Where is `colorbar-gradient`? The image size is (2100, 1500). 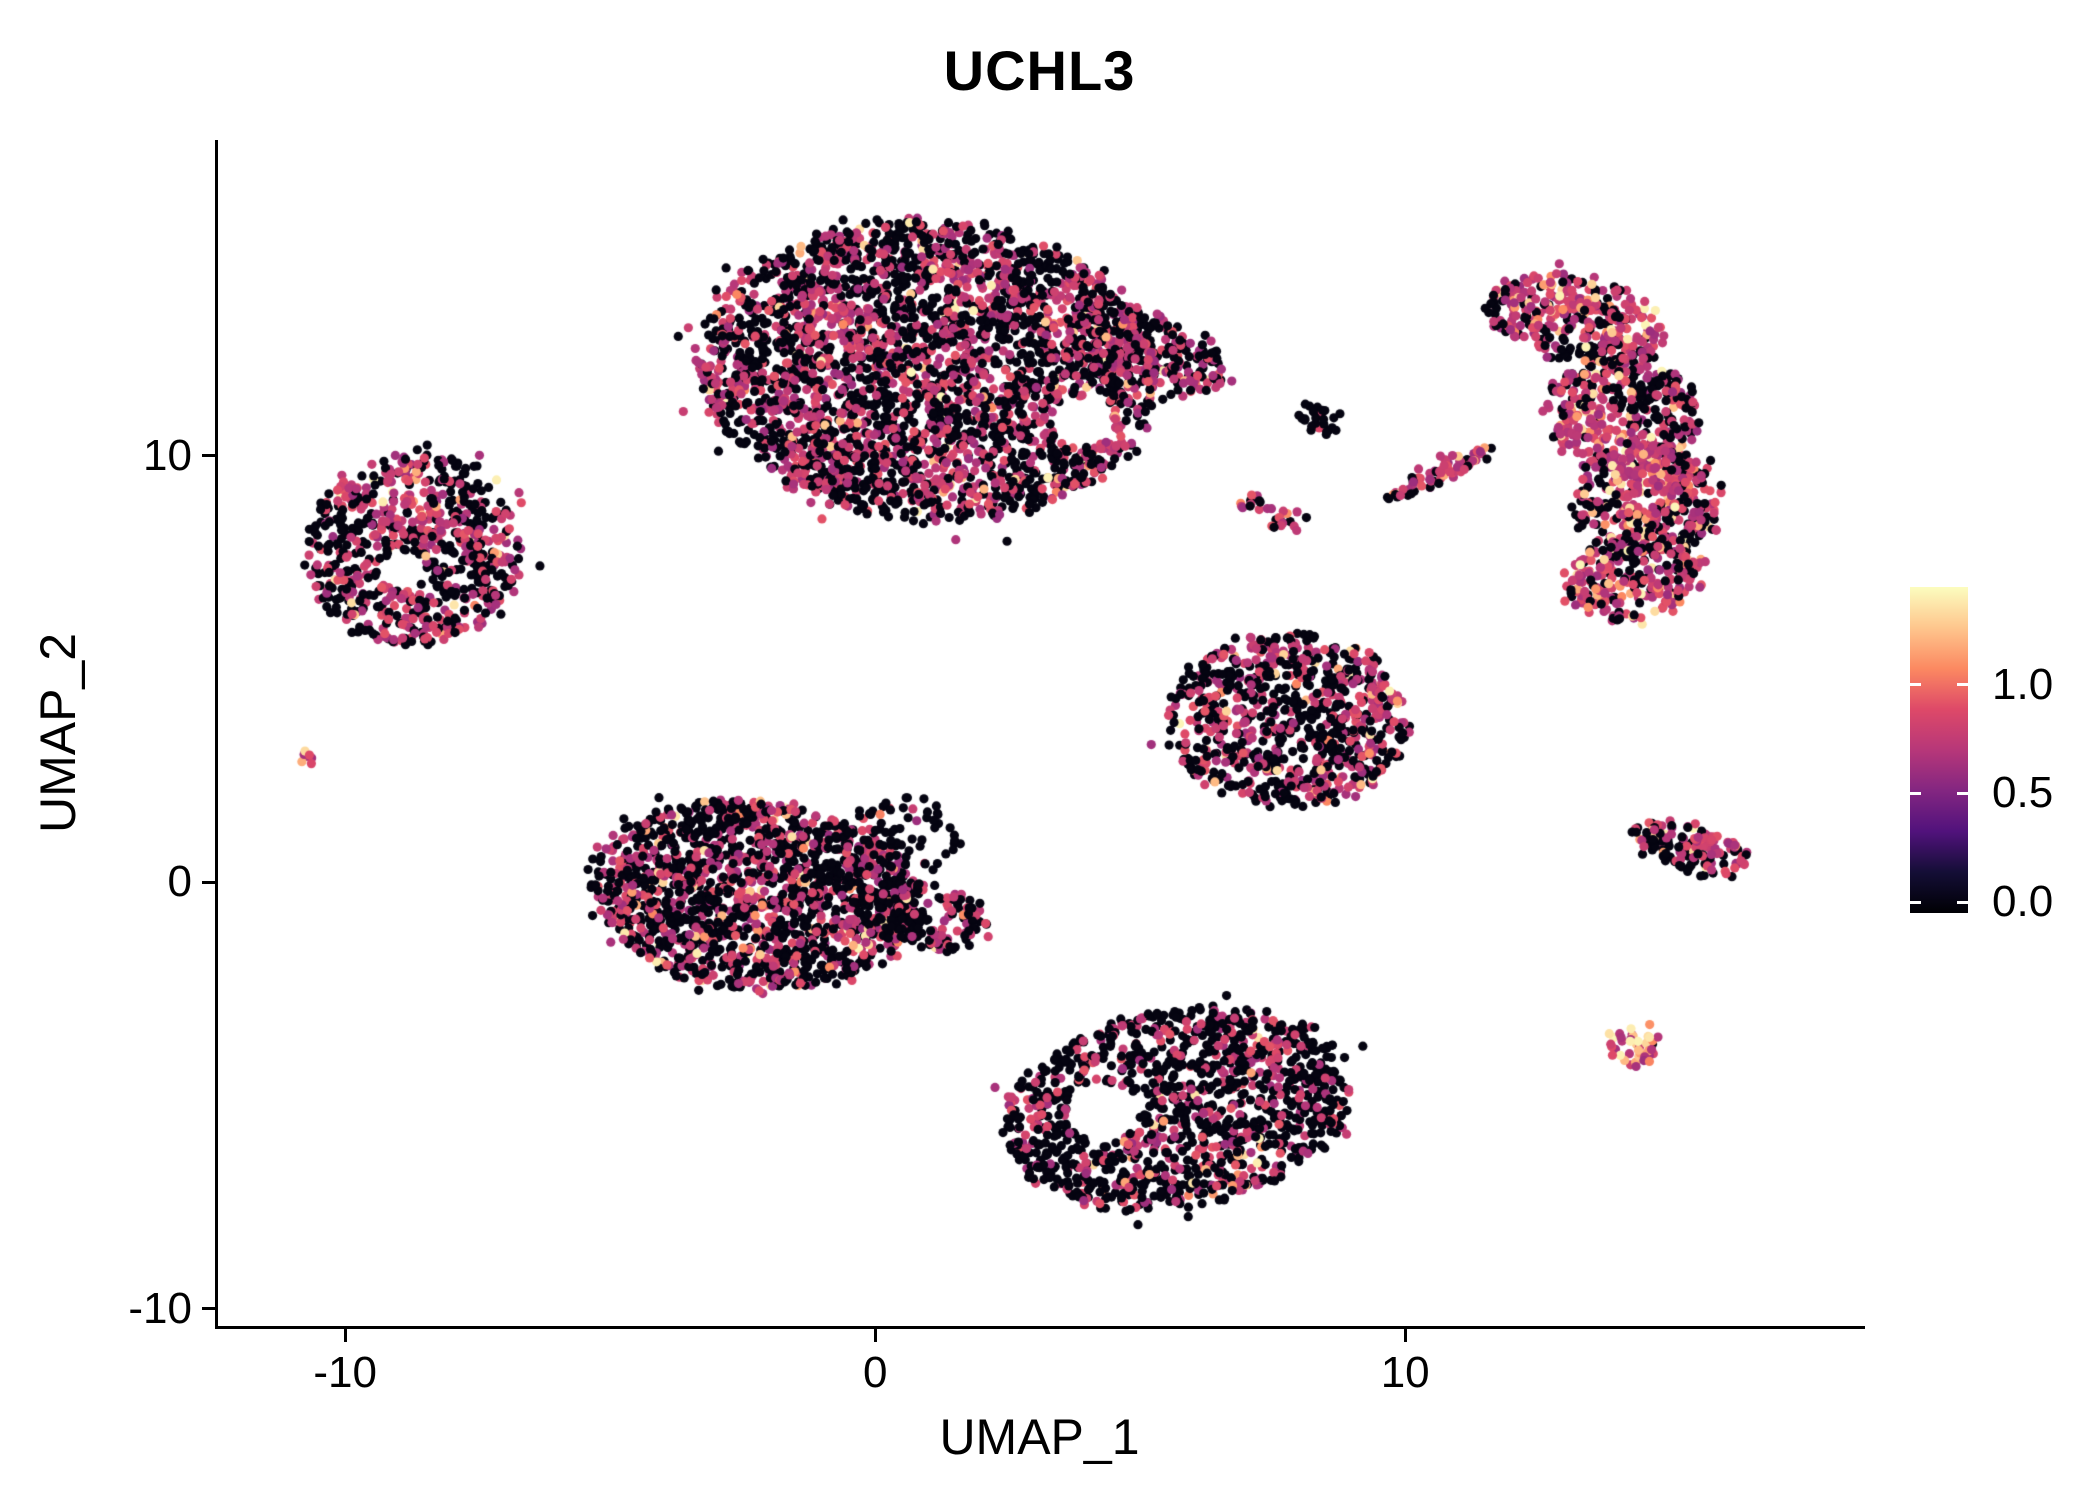
colorbar-gradient is located at coordinates (1939, 750).